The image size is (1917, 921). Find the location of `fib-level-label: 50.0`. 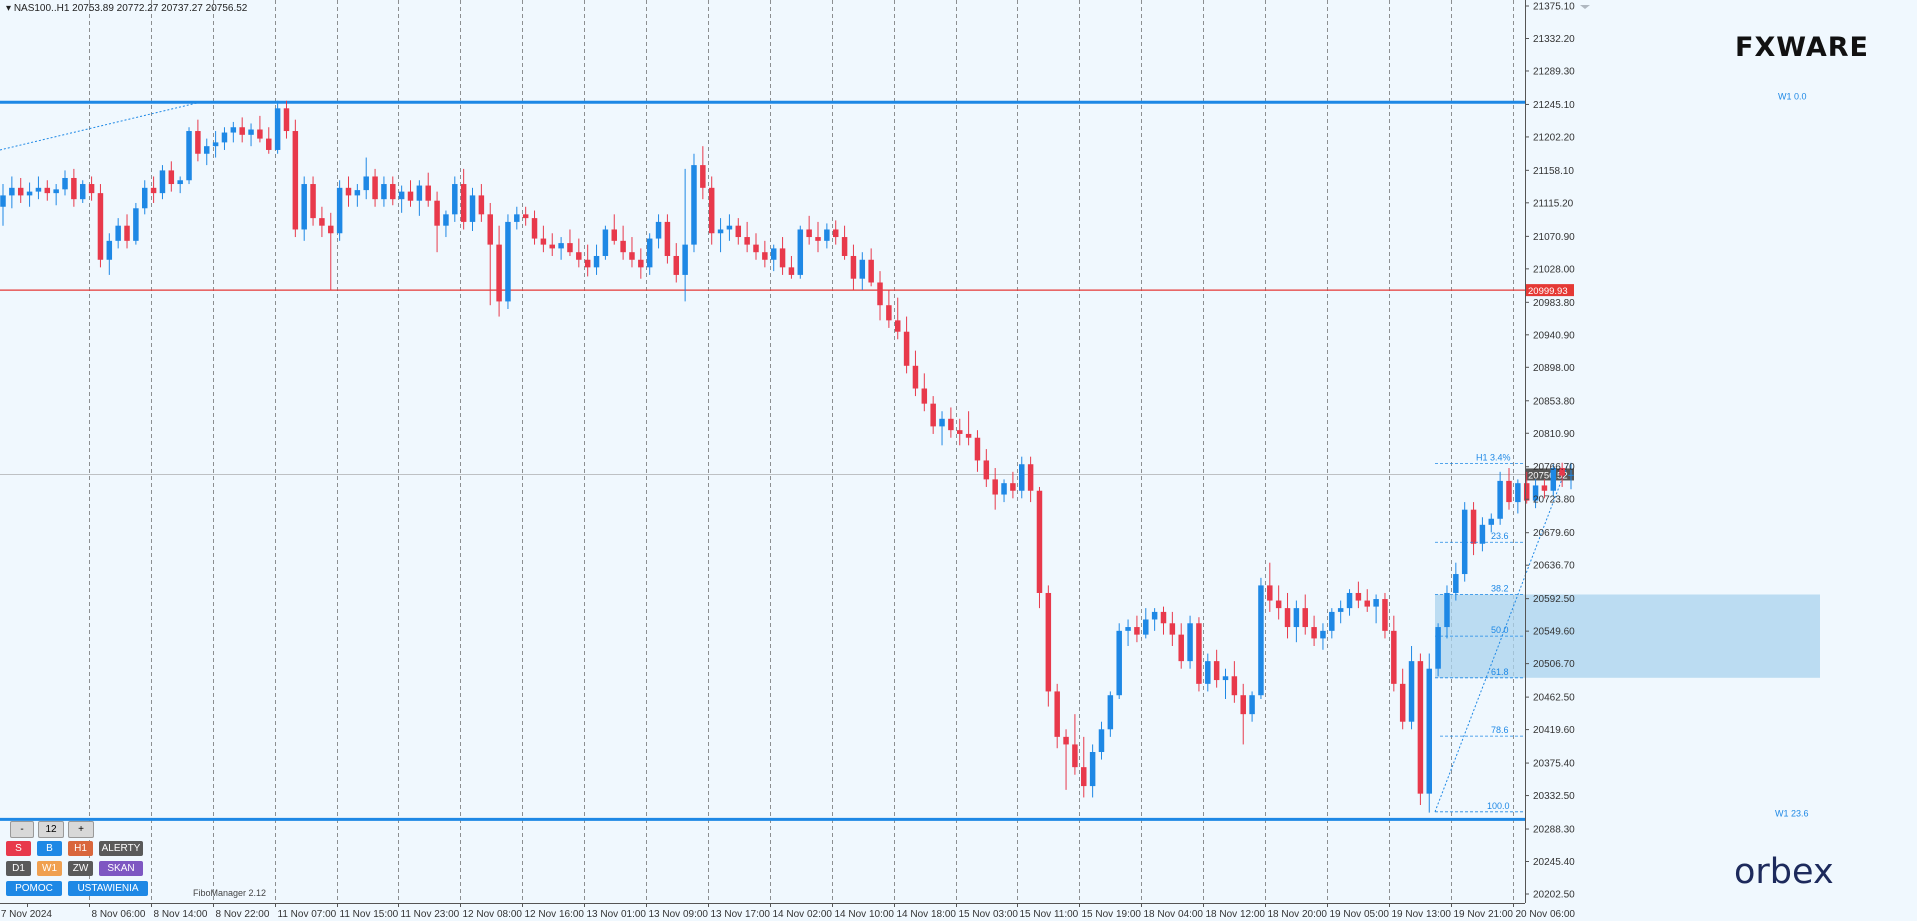

fib-level-label: 50.0 is located at coordinates (1500, 630).